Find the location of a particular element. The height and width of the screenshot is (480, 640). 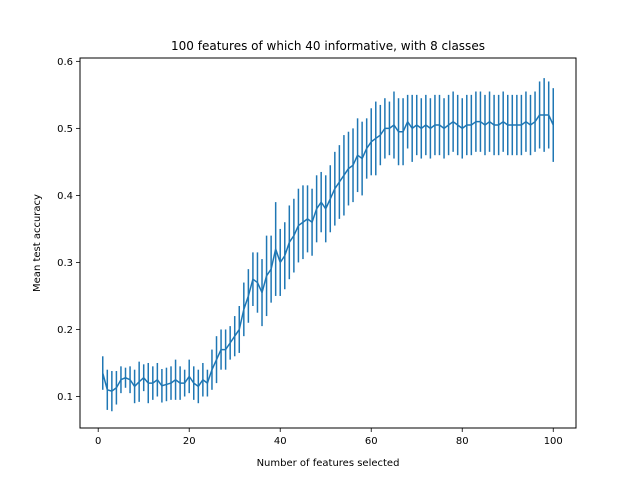

y-axis-label: Mean test accuracy is located at coordinates (37, 243).